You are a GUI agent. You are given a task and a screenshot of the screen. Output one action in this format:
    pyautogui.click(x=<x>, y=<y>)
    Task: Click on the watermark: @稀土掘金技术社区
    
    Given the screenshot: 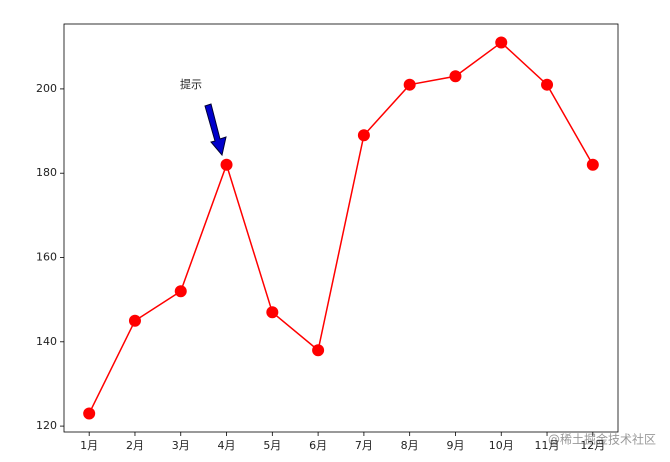 What is the action you would take?
    pyautogui.click(x=602, y=439)
    